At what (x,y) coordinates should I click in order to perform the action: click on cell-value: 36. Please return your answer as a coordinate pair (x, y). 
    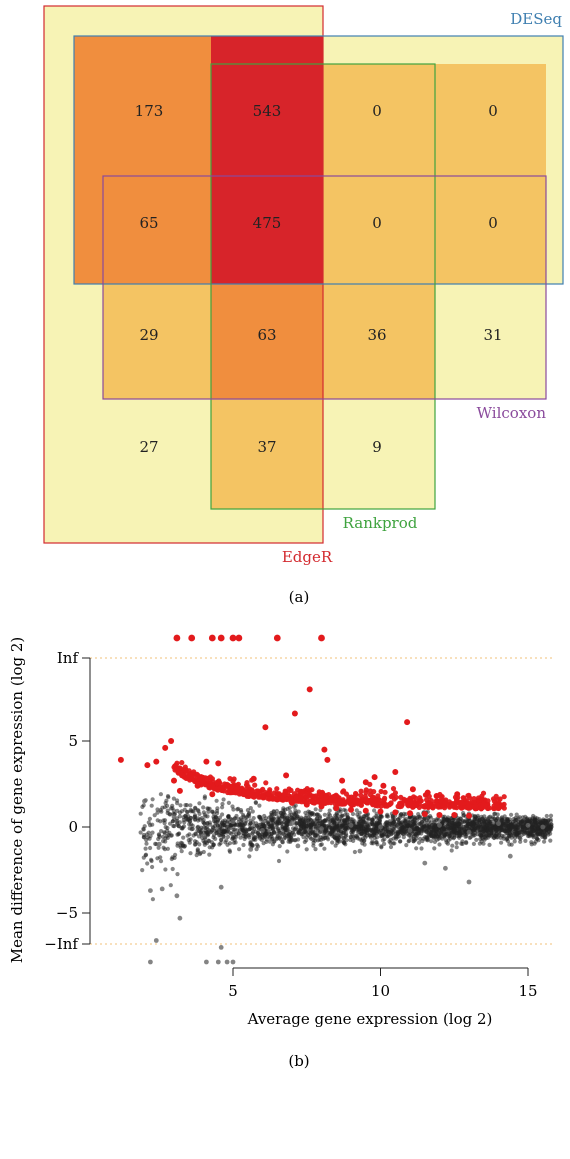
    Looking at the image, I should click on (376, 335).